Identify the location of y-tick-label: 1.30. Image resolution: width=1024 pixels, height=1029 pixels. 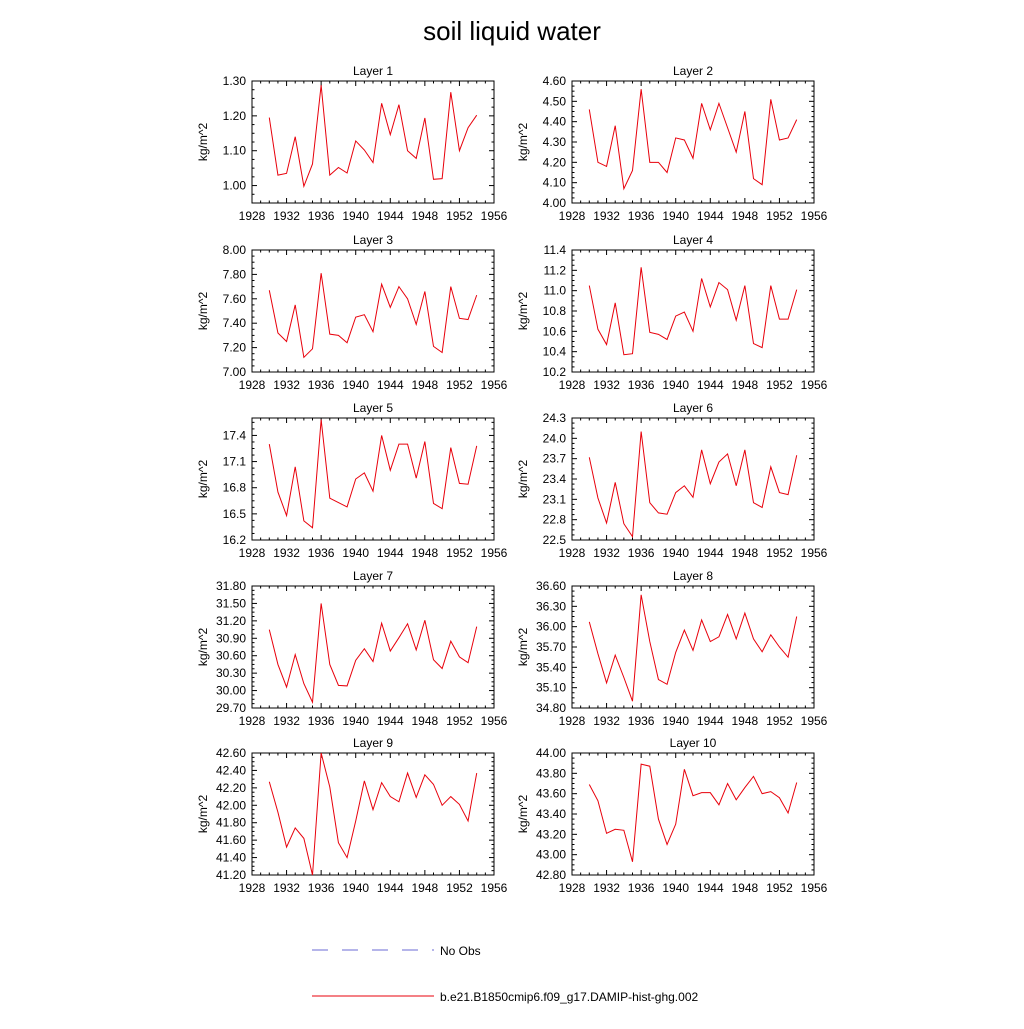
(235, 81).